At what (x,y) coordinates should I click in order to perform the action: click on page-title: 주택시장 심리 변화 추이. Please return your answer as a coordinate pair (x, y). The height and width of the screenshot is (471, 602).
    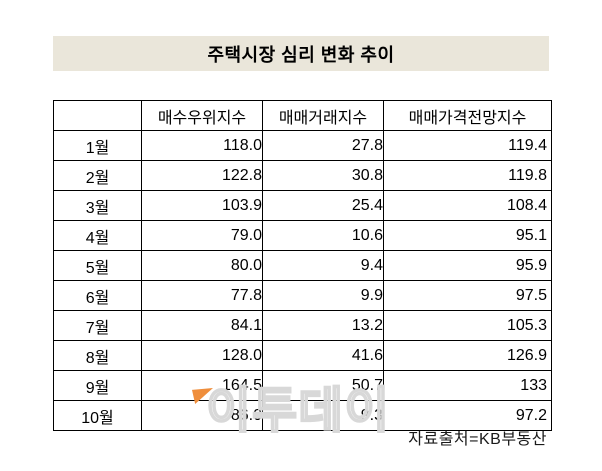
    Looking at the image, I should click on (301, 54).